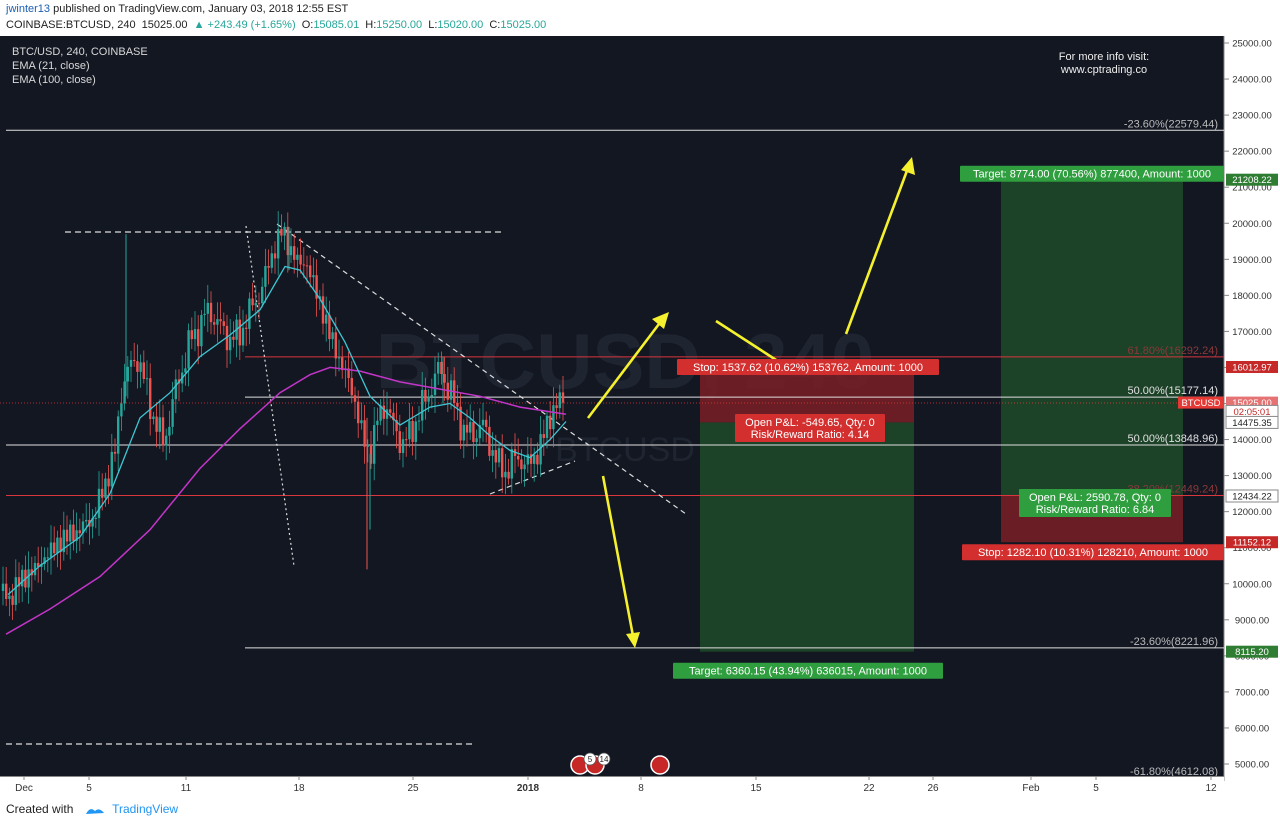  Describe the element at coordinates (1252, 728) in the screenshot. I see `price-tick-label: 6000.00` at that location.